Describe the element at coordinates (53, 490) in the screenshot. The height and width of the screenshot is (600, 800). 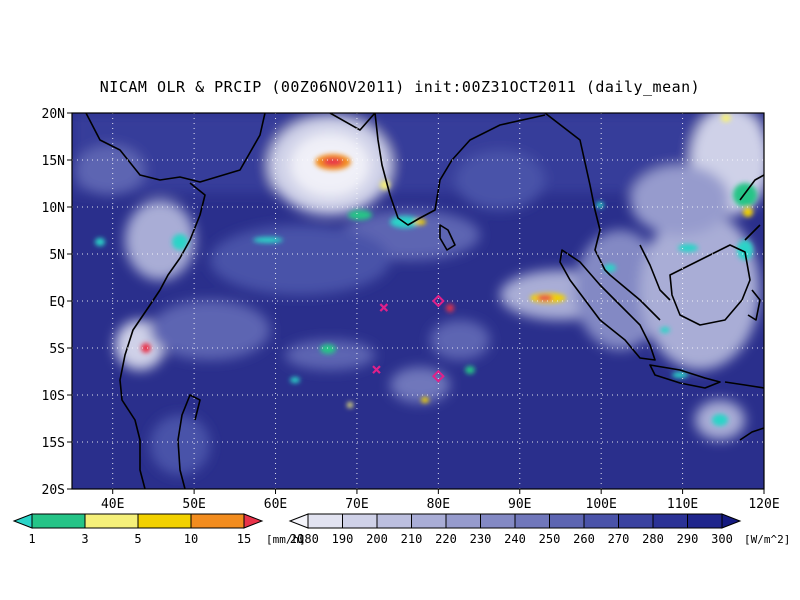
I see `lat-label: 20S` at that location.